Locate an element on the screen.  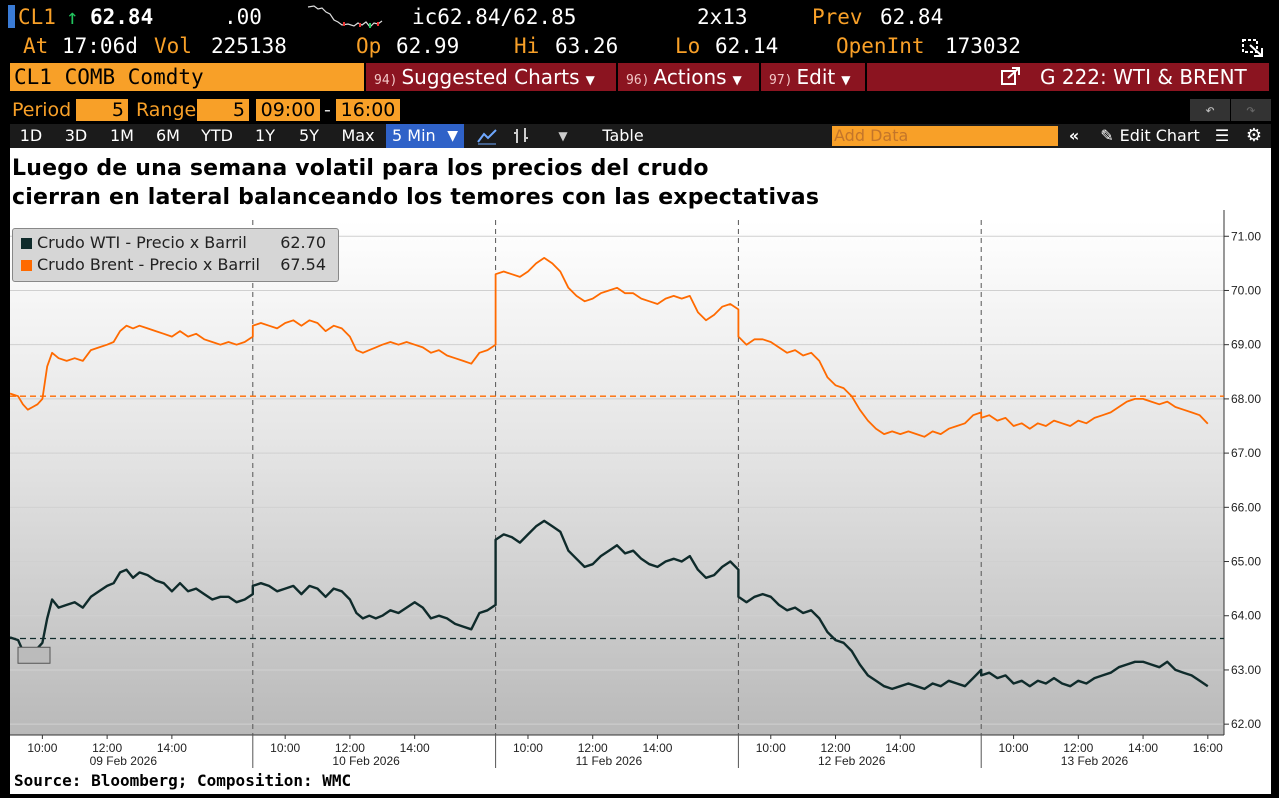
legend-swatch-wti is located at coordinates (26, 243).